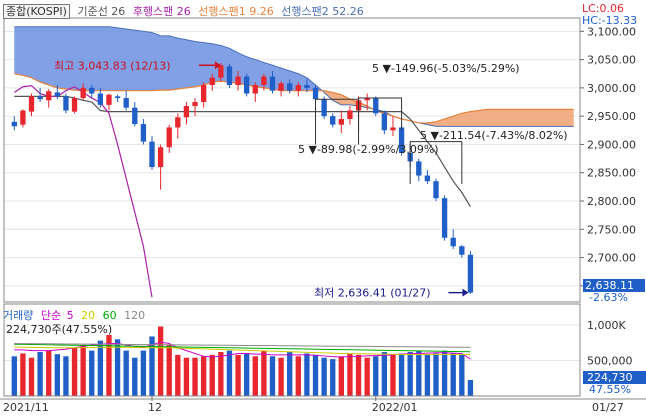 The height and width of the screenshot is (416, 646). What do you see at coordinates (610, 20) in the screenshot?
I see `hc-label: HC:-13.33` at bounding box center [610, 20].